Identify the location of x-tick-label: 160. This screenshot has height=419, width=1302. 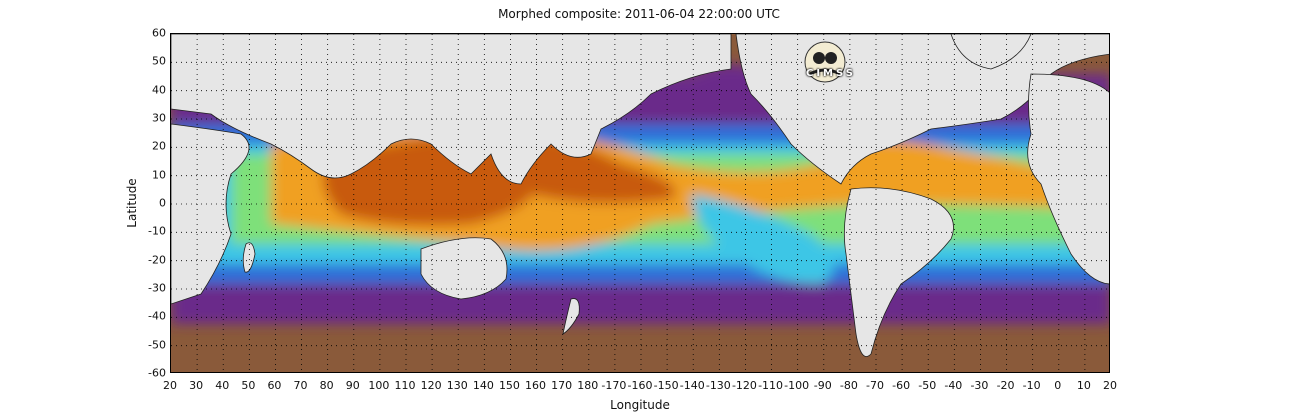
(536, 385).